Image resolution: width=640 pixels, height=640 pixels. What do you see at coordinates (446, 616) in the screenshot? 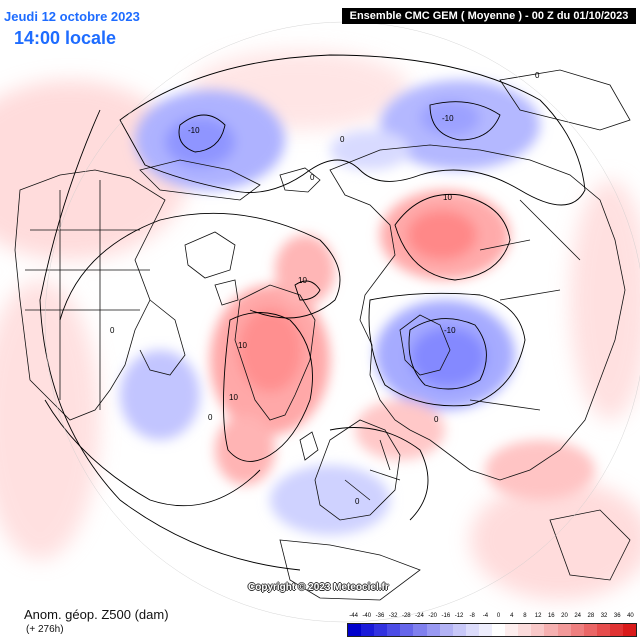
I see `legend-tick-label: -16` at bounding box center [446, 616].